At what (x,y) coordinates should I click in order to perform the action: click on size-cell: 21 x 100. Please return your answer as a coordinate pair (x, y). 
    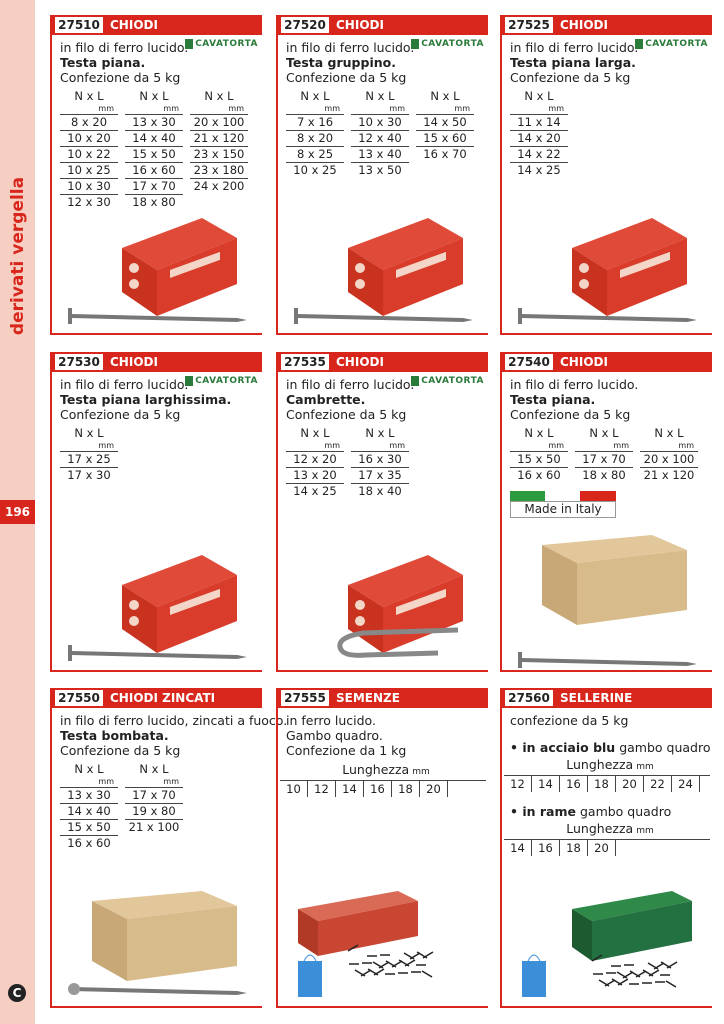
    Looking at the image, I should click on (154, 827).